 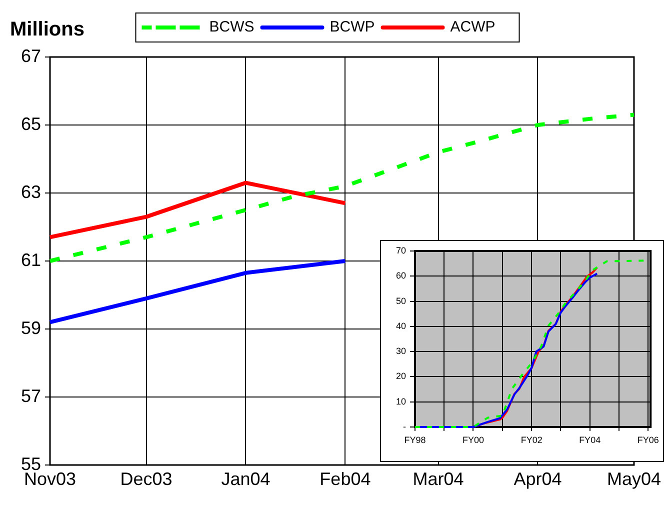 What do you see at coordinates (345, 478) in the screenshot?
I see `x-tick-label: Feb04` at bounding box center [345, 478].